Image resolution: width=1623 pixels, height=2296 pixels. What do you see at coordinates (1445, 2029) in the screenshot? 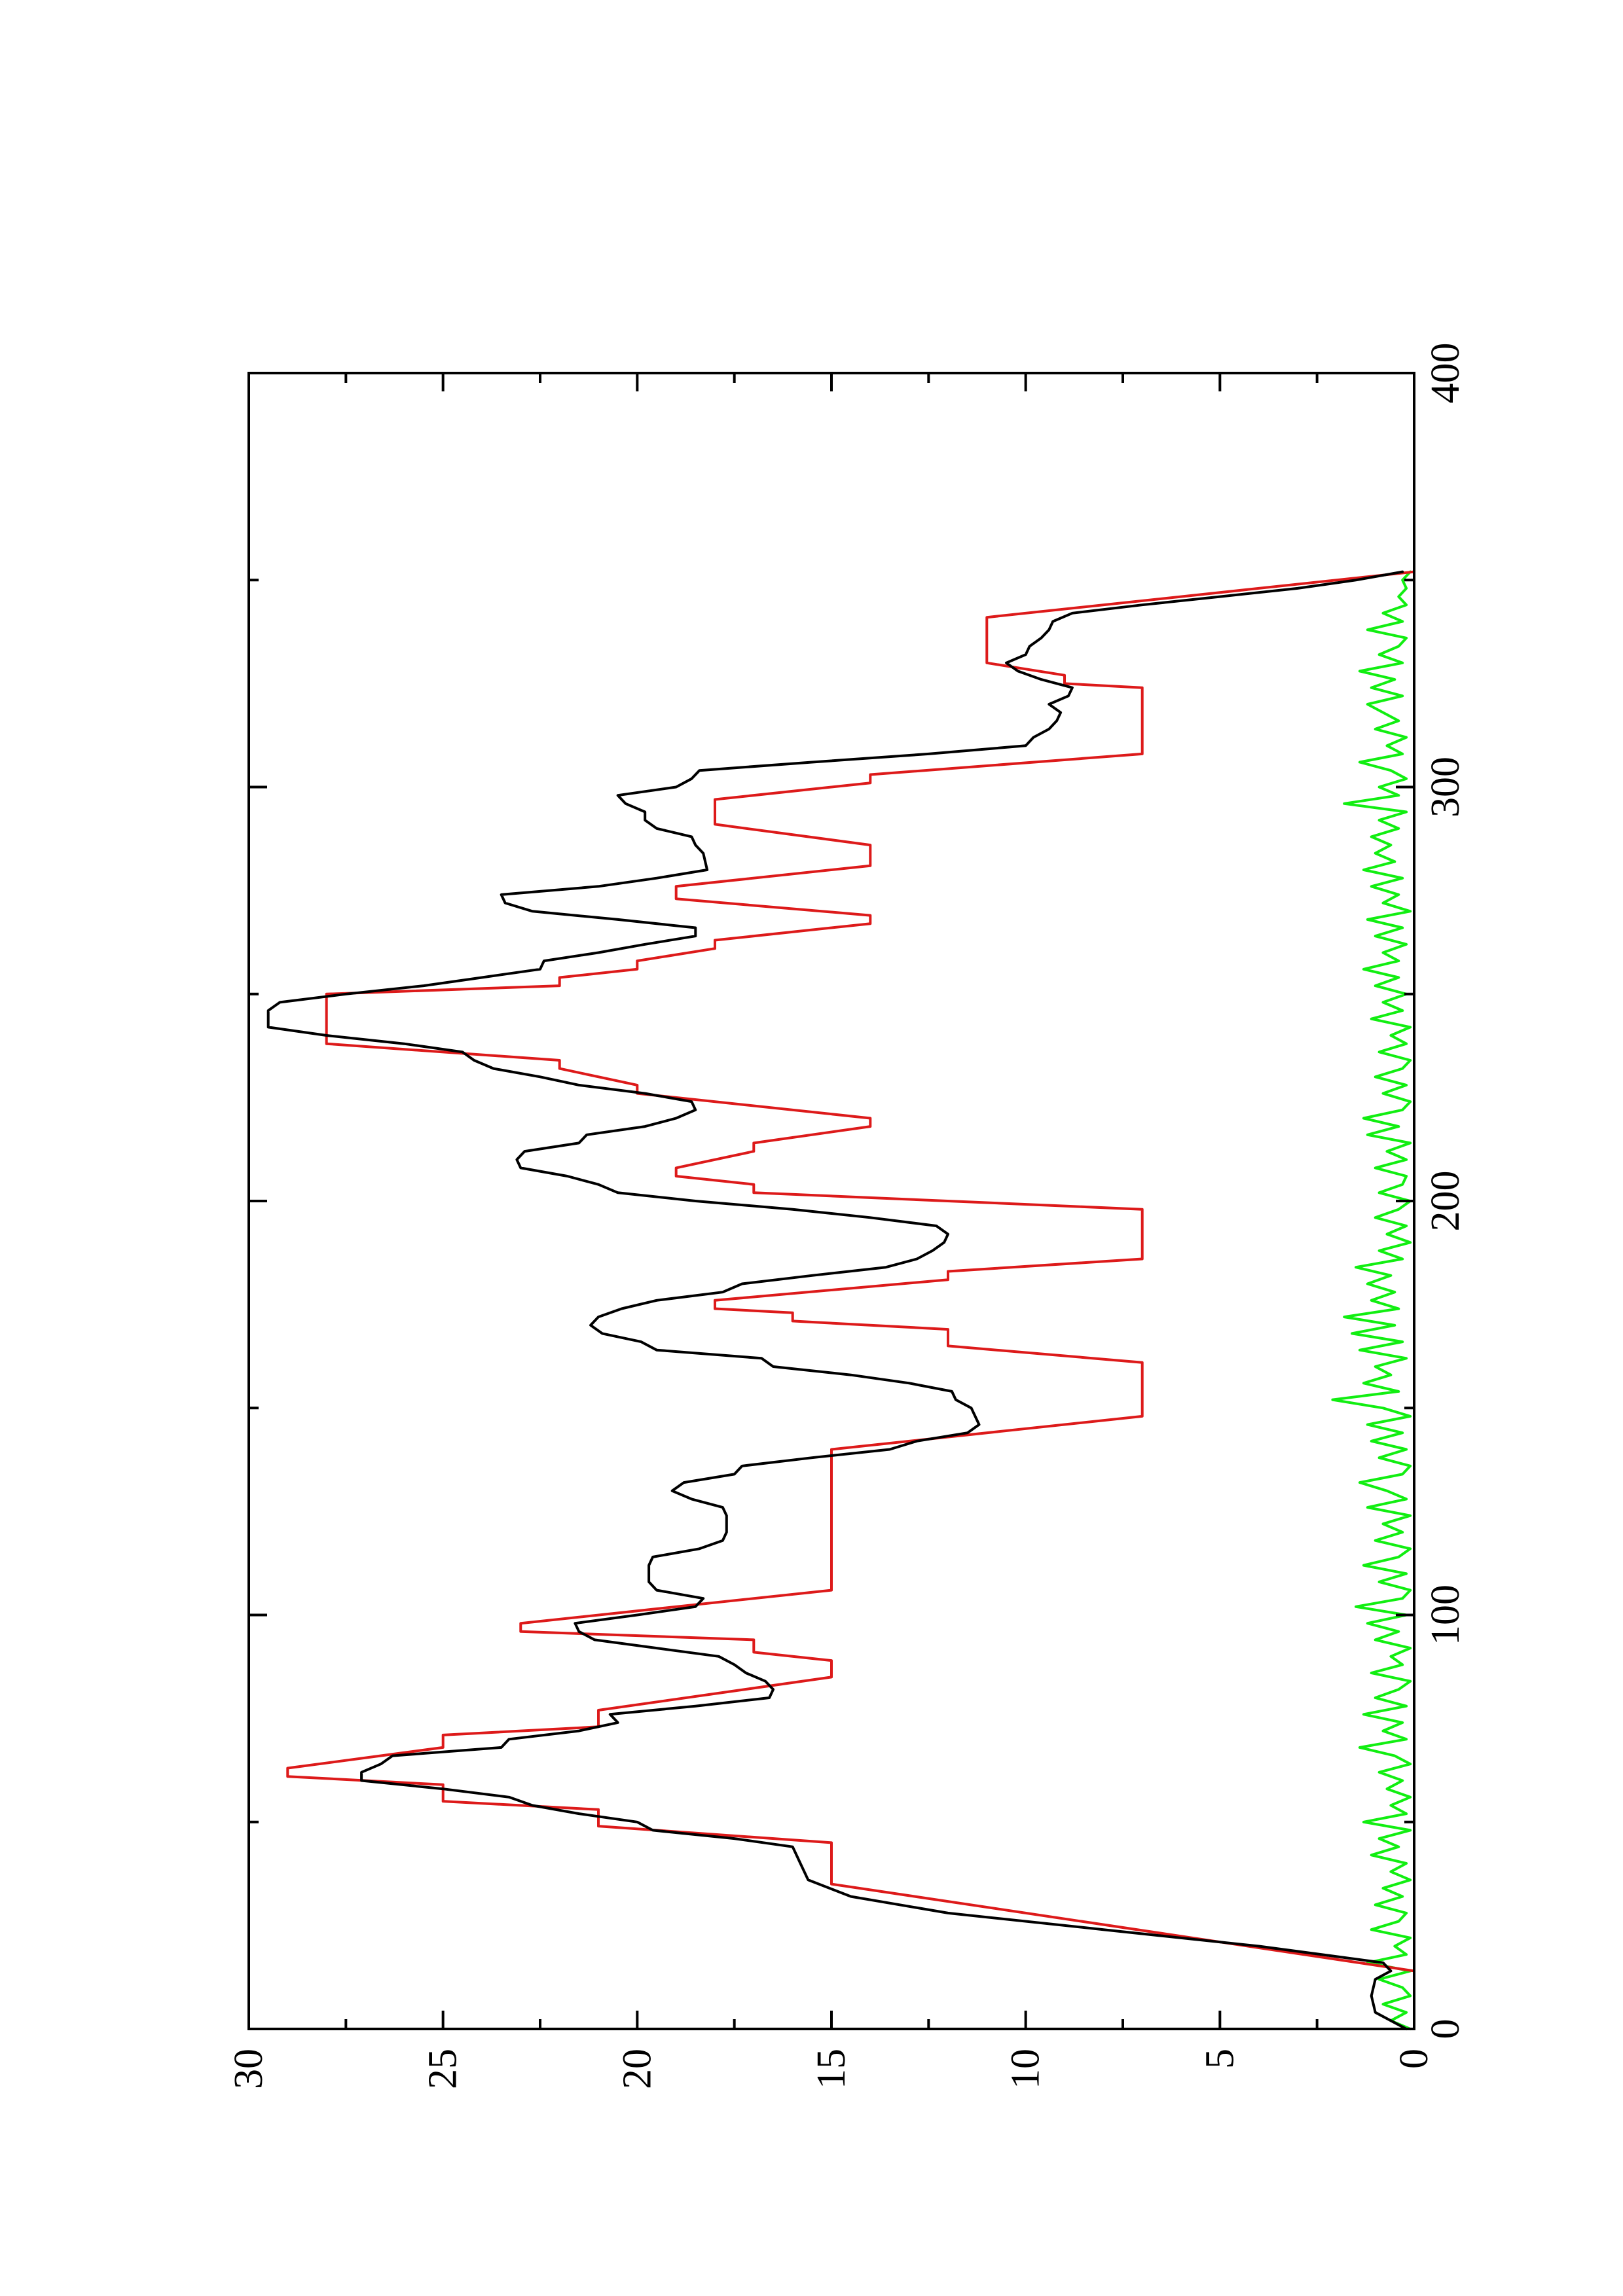
I see `x-tick-label: 0` at bounding box center [1445, 2029].